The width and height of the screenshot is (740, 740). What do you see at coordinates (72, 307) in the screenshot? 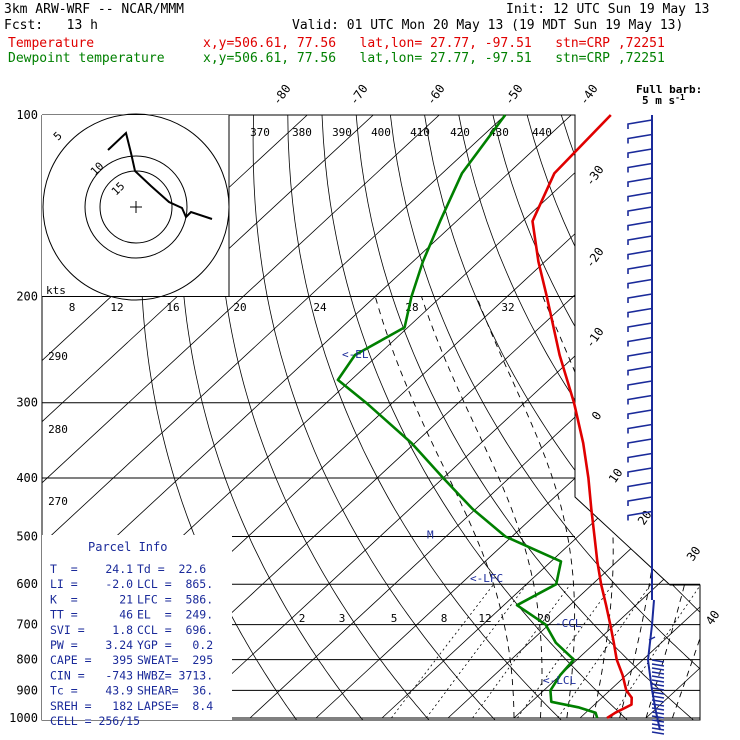
I see `speed-axis-label-8: 8` at bounding box center [72, 307].